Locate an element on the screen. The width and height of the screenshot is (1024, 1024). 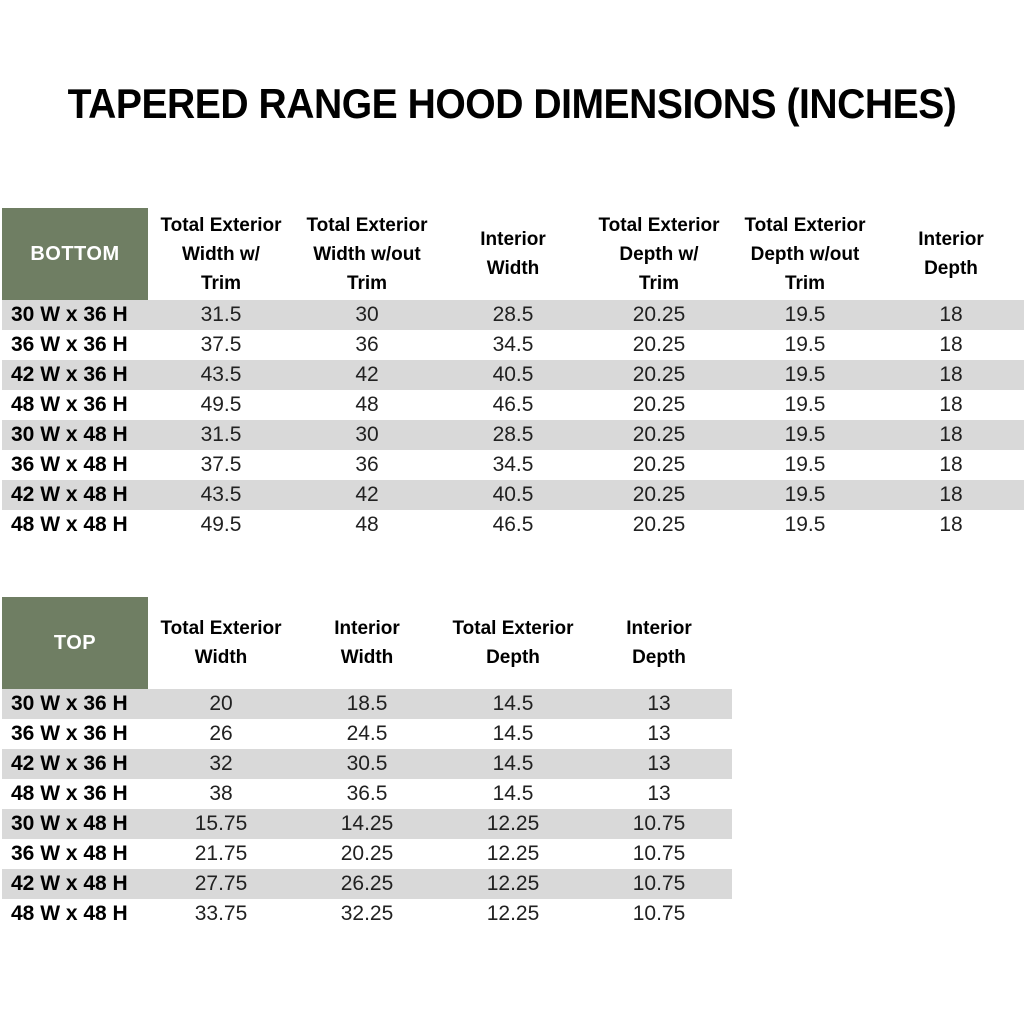
cell-value: 42 is located at coordinates (367, 494).